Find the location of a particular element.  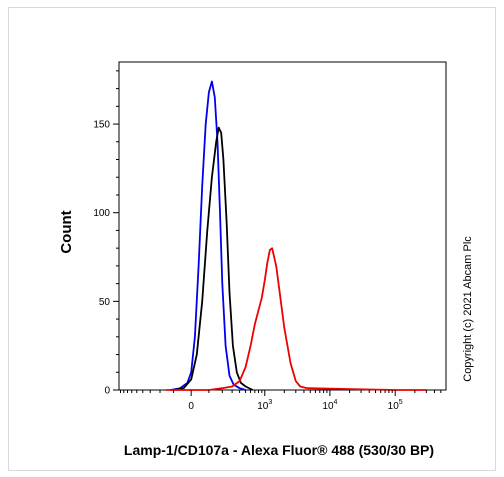

x-tick-label: 10⁴ is located at coordinates (329, 405).